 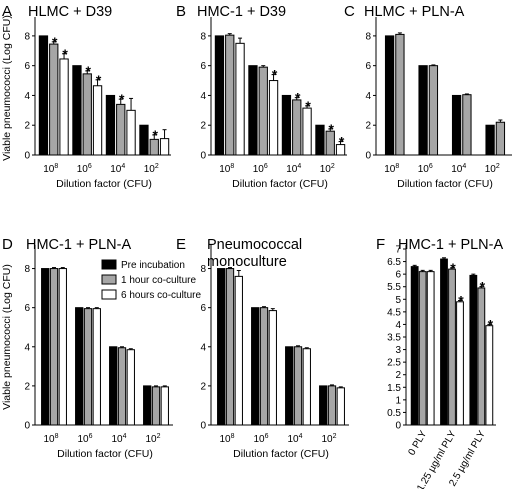 I want to click on panel-letter-D: D, so click(x=7, y=244).